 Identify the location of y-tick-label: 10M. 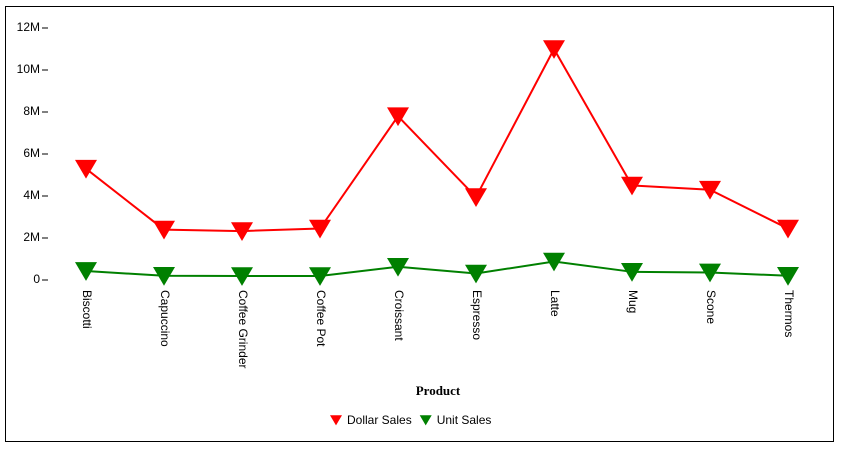
(28, 69).